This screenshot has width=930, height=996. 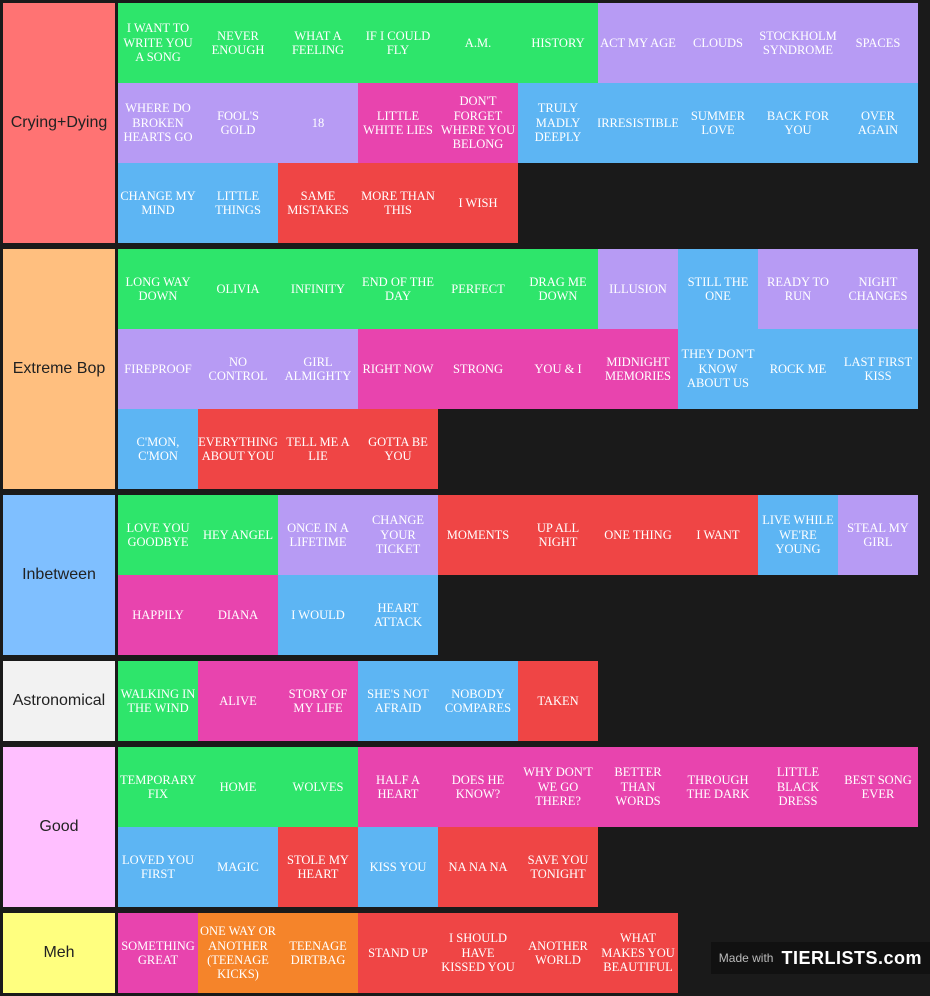 What do you see at coordinates (478, 203) in the screenshot?
I see `tier-item: I wish` at bounding box center [478, 203].